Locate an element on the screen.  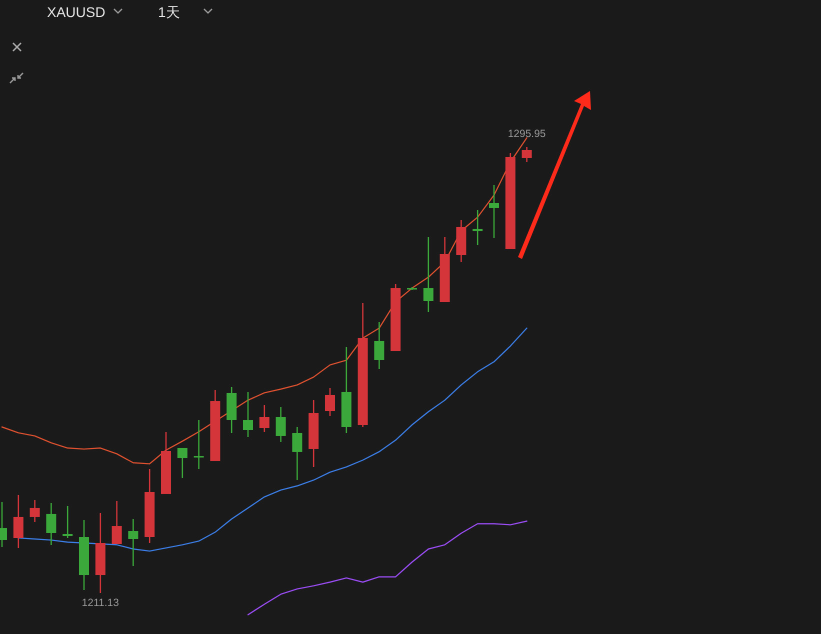
chart-title: XAUUSD is located at coordinates (76, 12).